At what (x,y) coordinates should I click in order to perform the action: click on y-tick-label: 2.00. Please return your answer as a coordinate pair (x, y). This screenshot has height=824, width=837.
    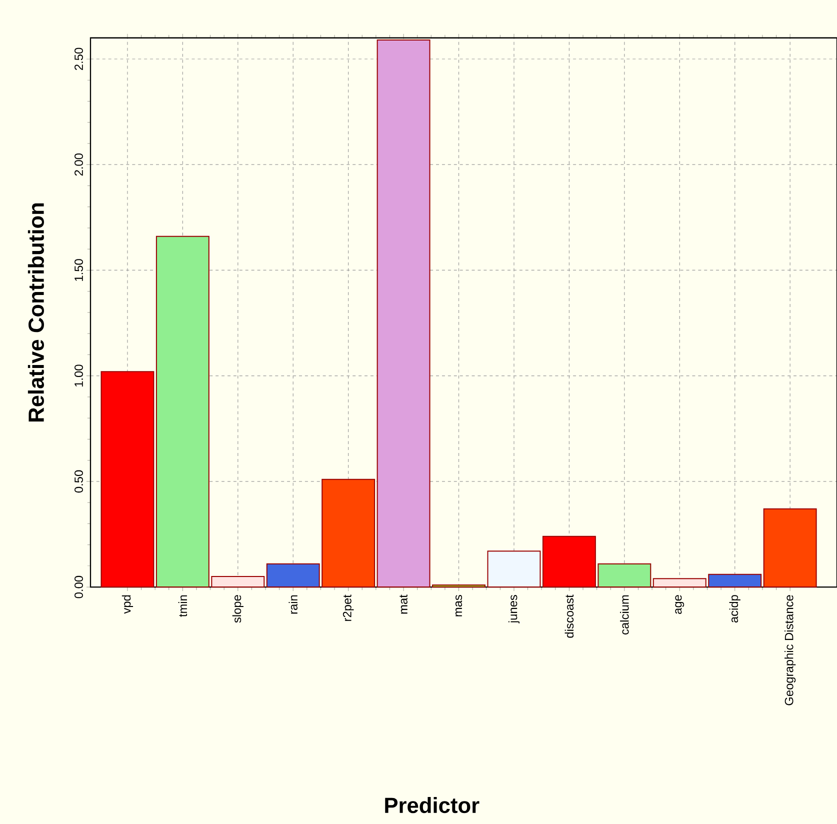
    Looking at the image, I should click on (78, 164).